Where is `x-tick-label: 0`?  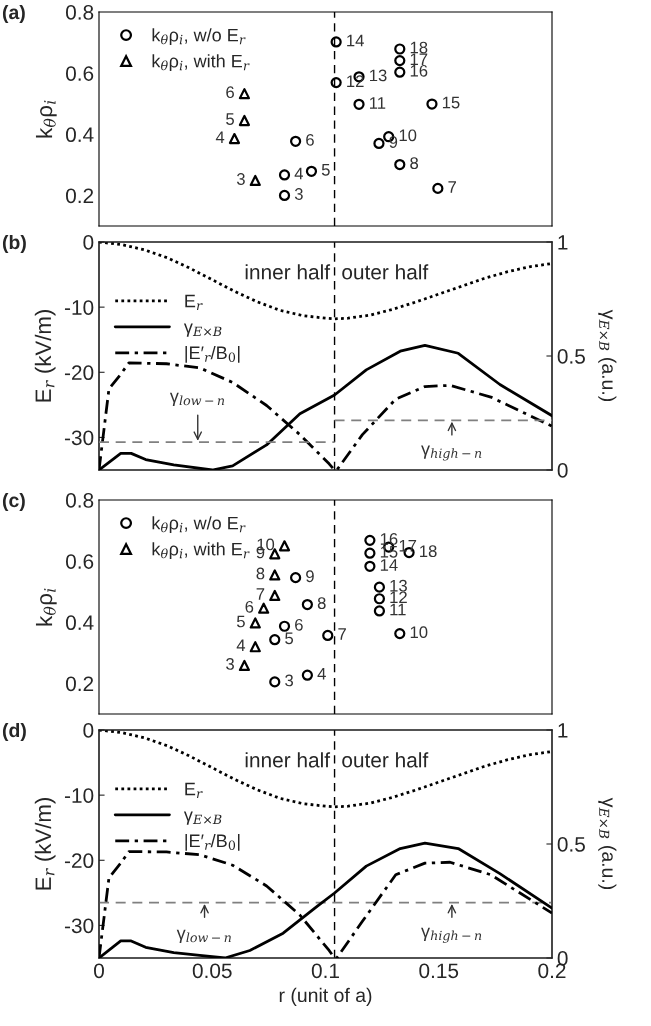
x-tick-label: 0 is located at coordinates (99, 971).